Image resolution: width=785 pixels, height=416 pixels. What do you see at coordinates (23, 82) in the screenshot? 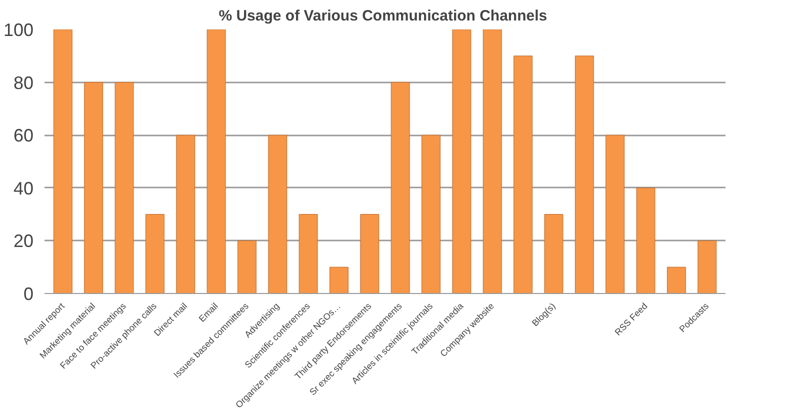
I see `y-tick-label: 80` at bounding box center [23, 82].